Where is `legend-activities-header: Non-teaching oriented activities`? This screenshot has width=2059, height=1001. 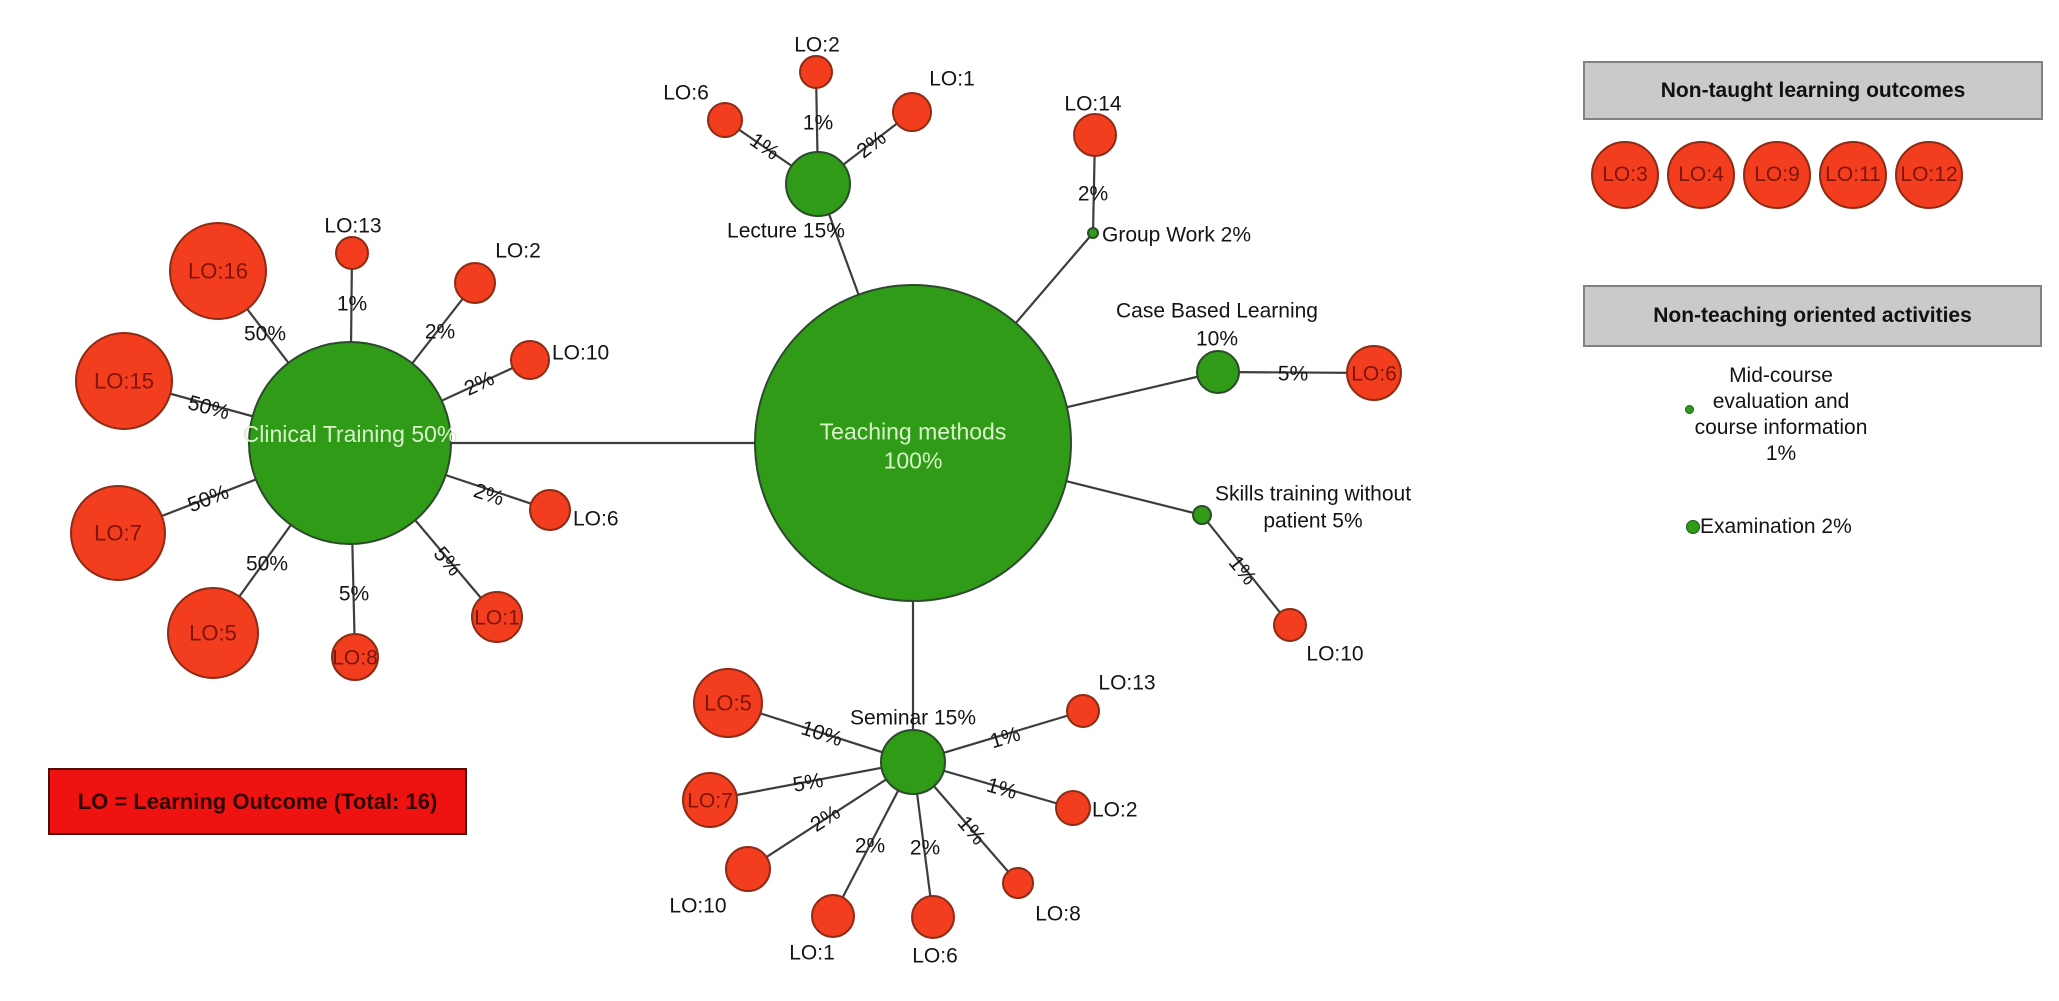 legend-activities-header: Non-teaching oriented activities is located at coordinates (1812, 316).